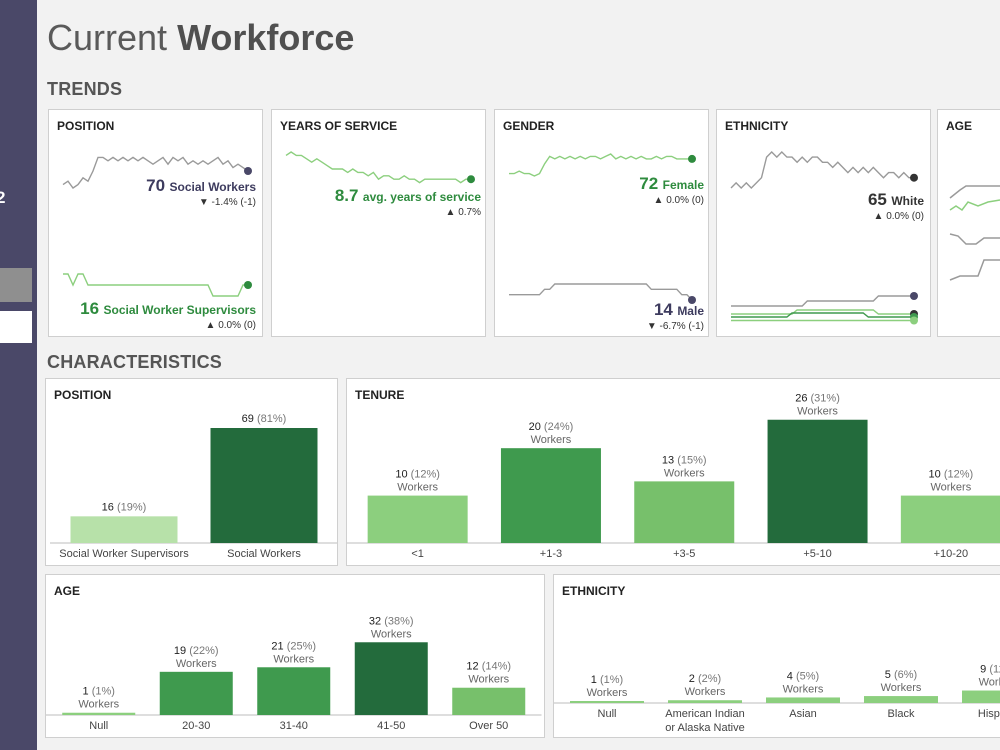 This screenshot has height=750, width=1000. What do you see at coordinates (196, 651) in the screenshot?
I see `data-label: 19 (22%)` at bounding box center [196, 651].